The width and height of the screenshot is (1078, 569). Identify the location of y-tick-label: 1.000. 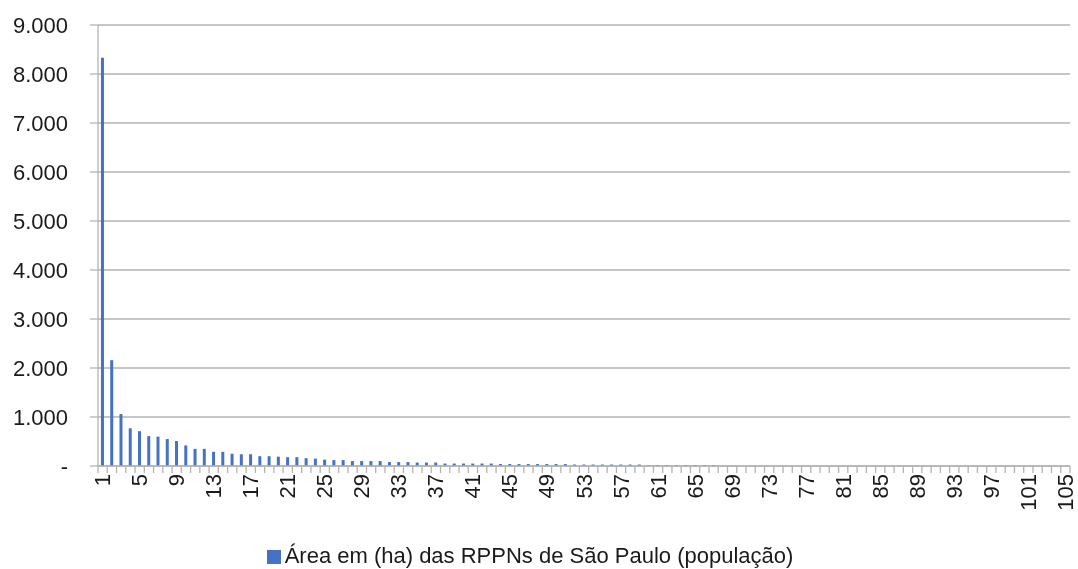
(40, 417).